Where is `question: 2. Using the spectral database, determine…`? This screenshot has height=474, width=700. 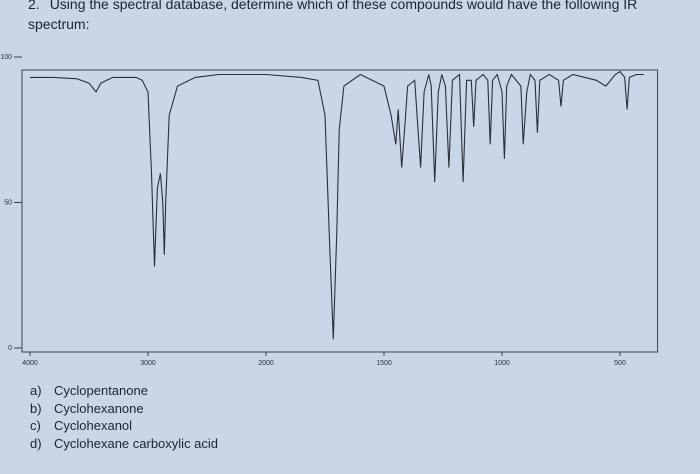
question: 2. Using the spectral database, determine… is located at coordinates (348, 17).